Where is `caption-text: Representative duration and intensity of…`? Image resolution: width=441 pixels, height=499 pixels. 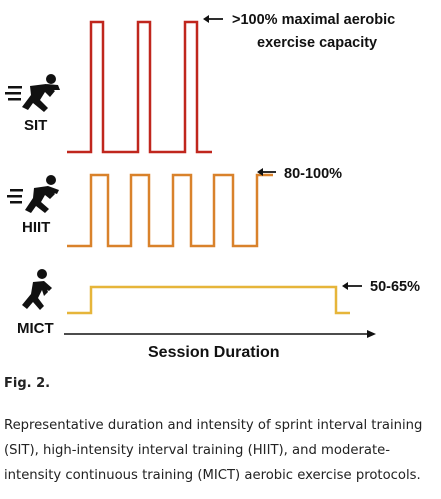
caption-text: Representative duration and intensity of… is located at coordinates (213, 450).